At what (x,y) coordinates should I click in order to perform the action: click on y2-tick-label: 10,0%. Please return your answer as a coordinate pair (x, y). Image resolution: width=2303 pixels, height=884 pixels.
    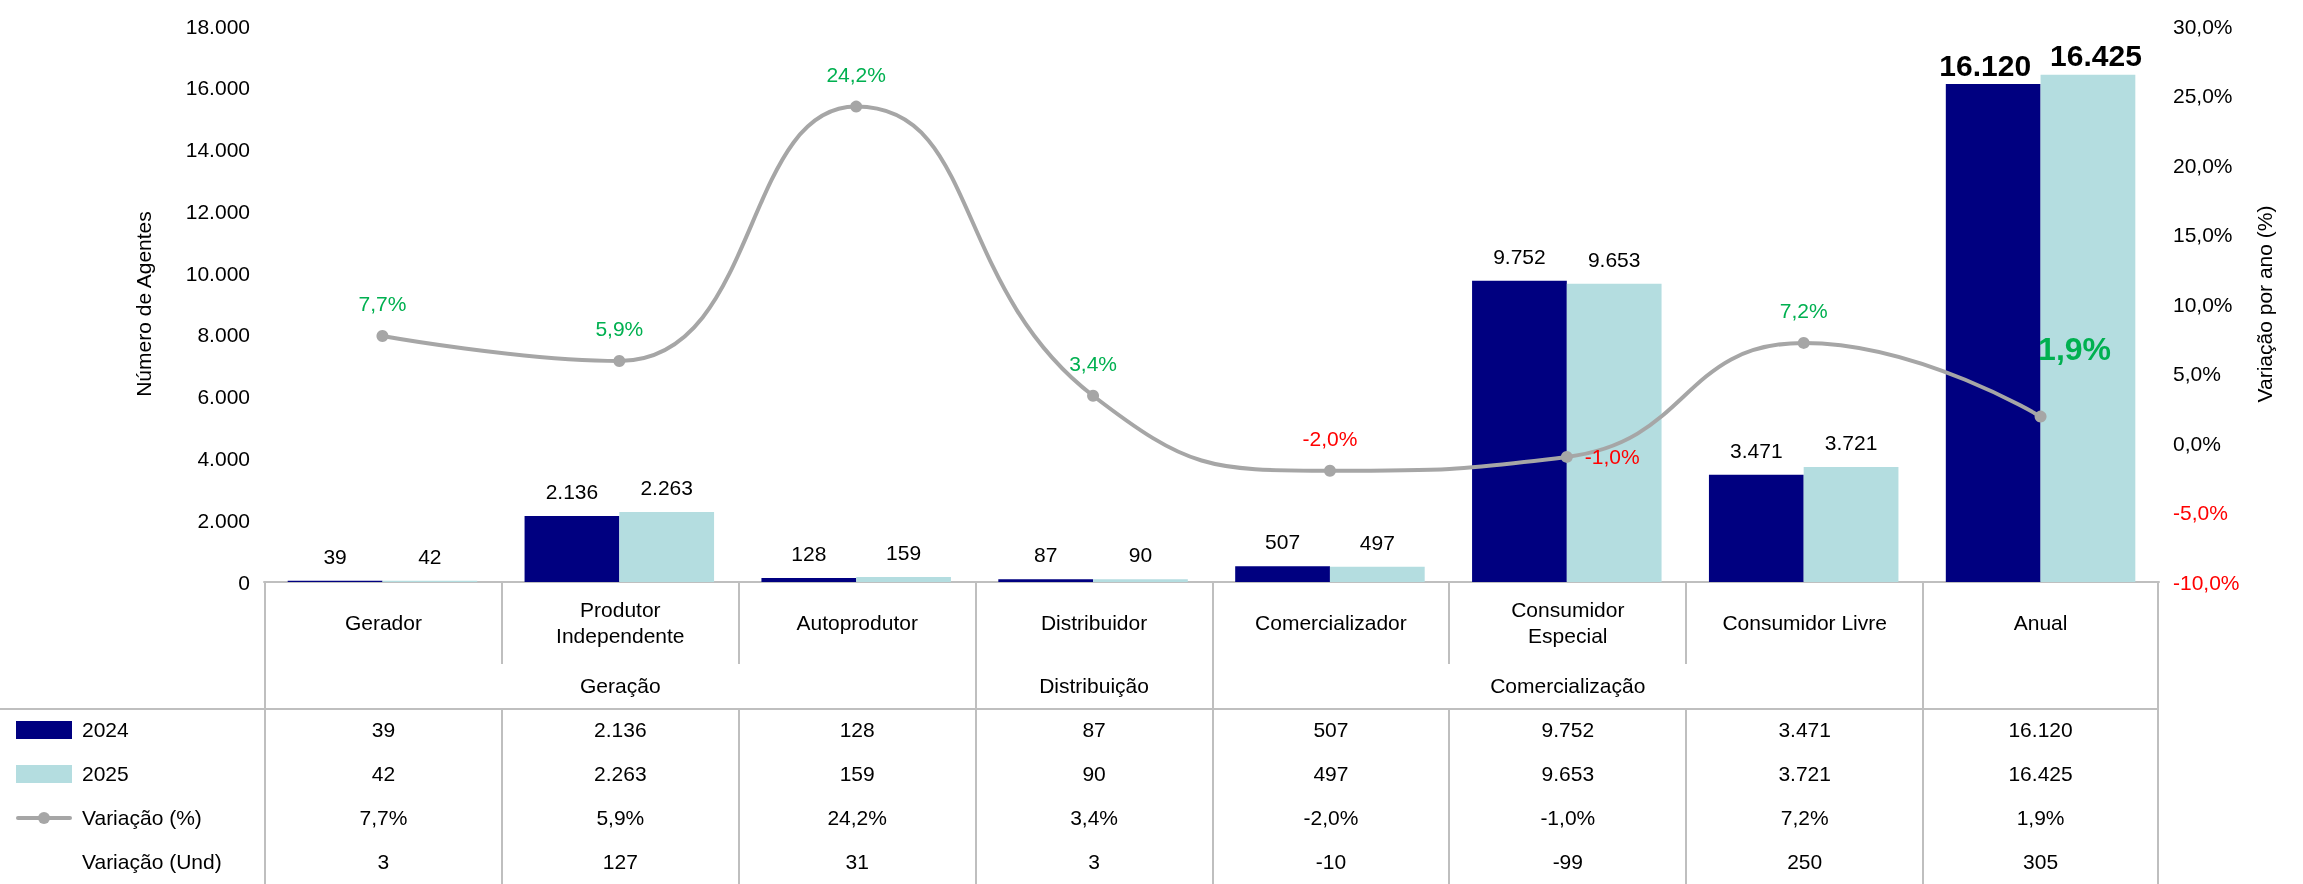
    Looking at the image, I should click on (2203, 304).